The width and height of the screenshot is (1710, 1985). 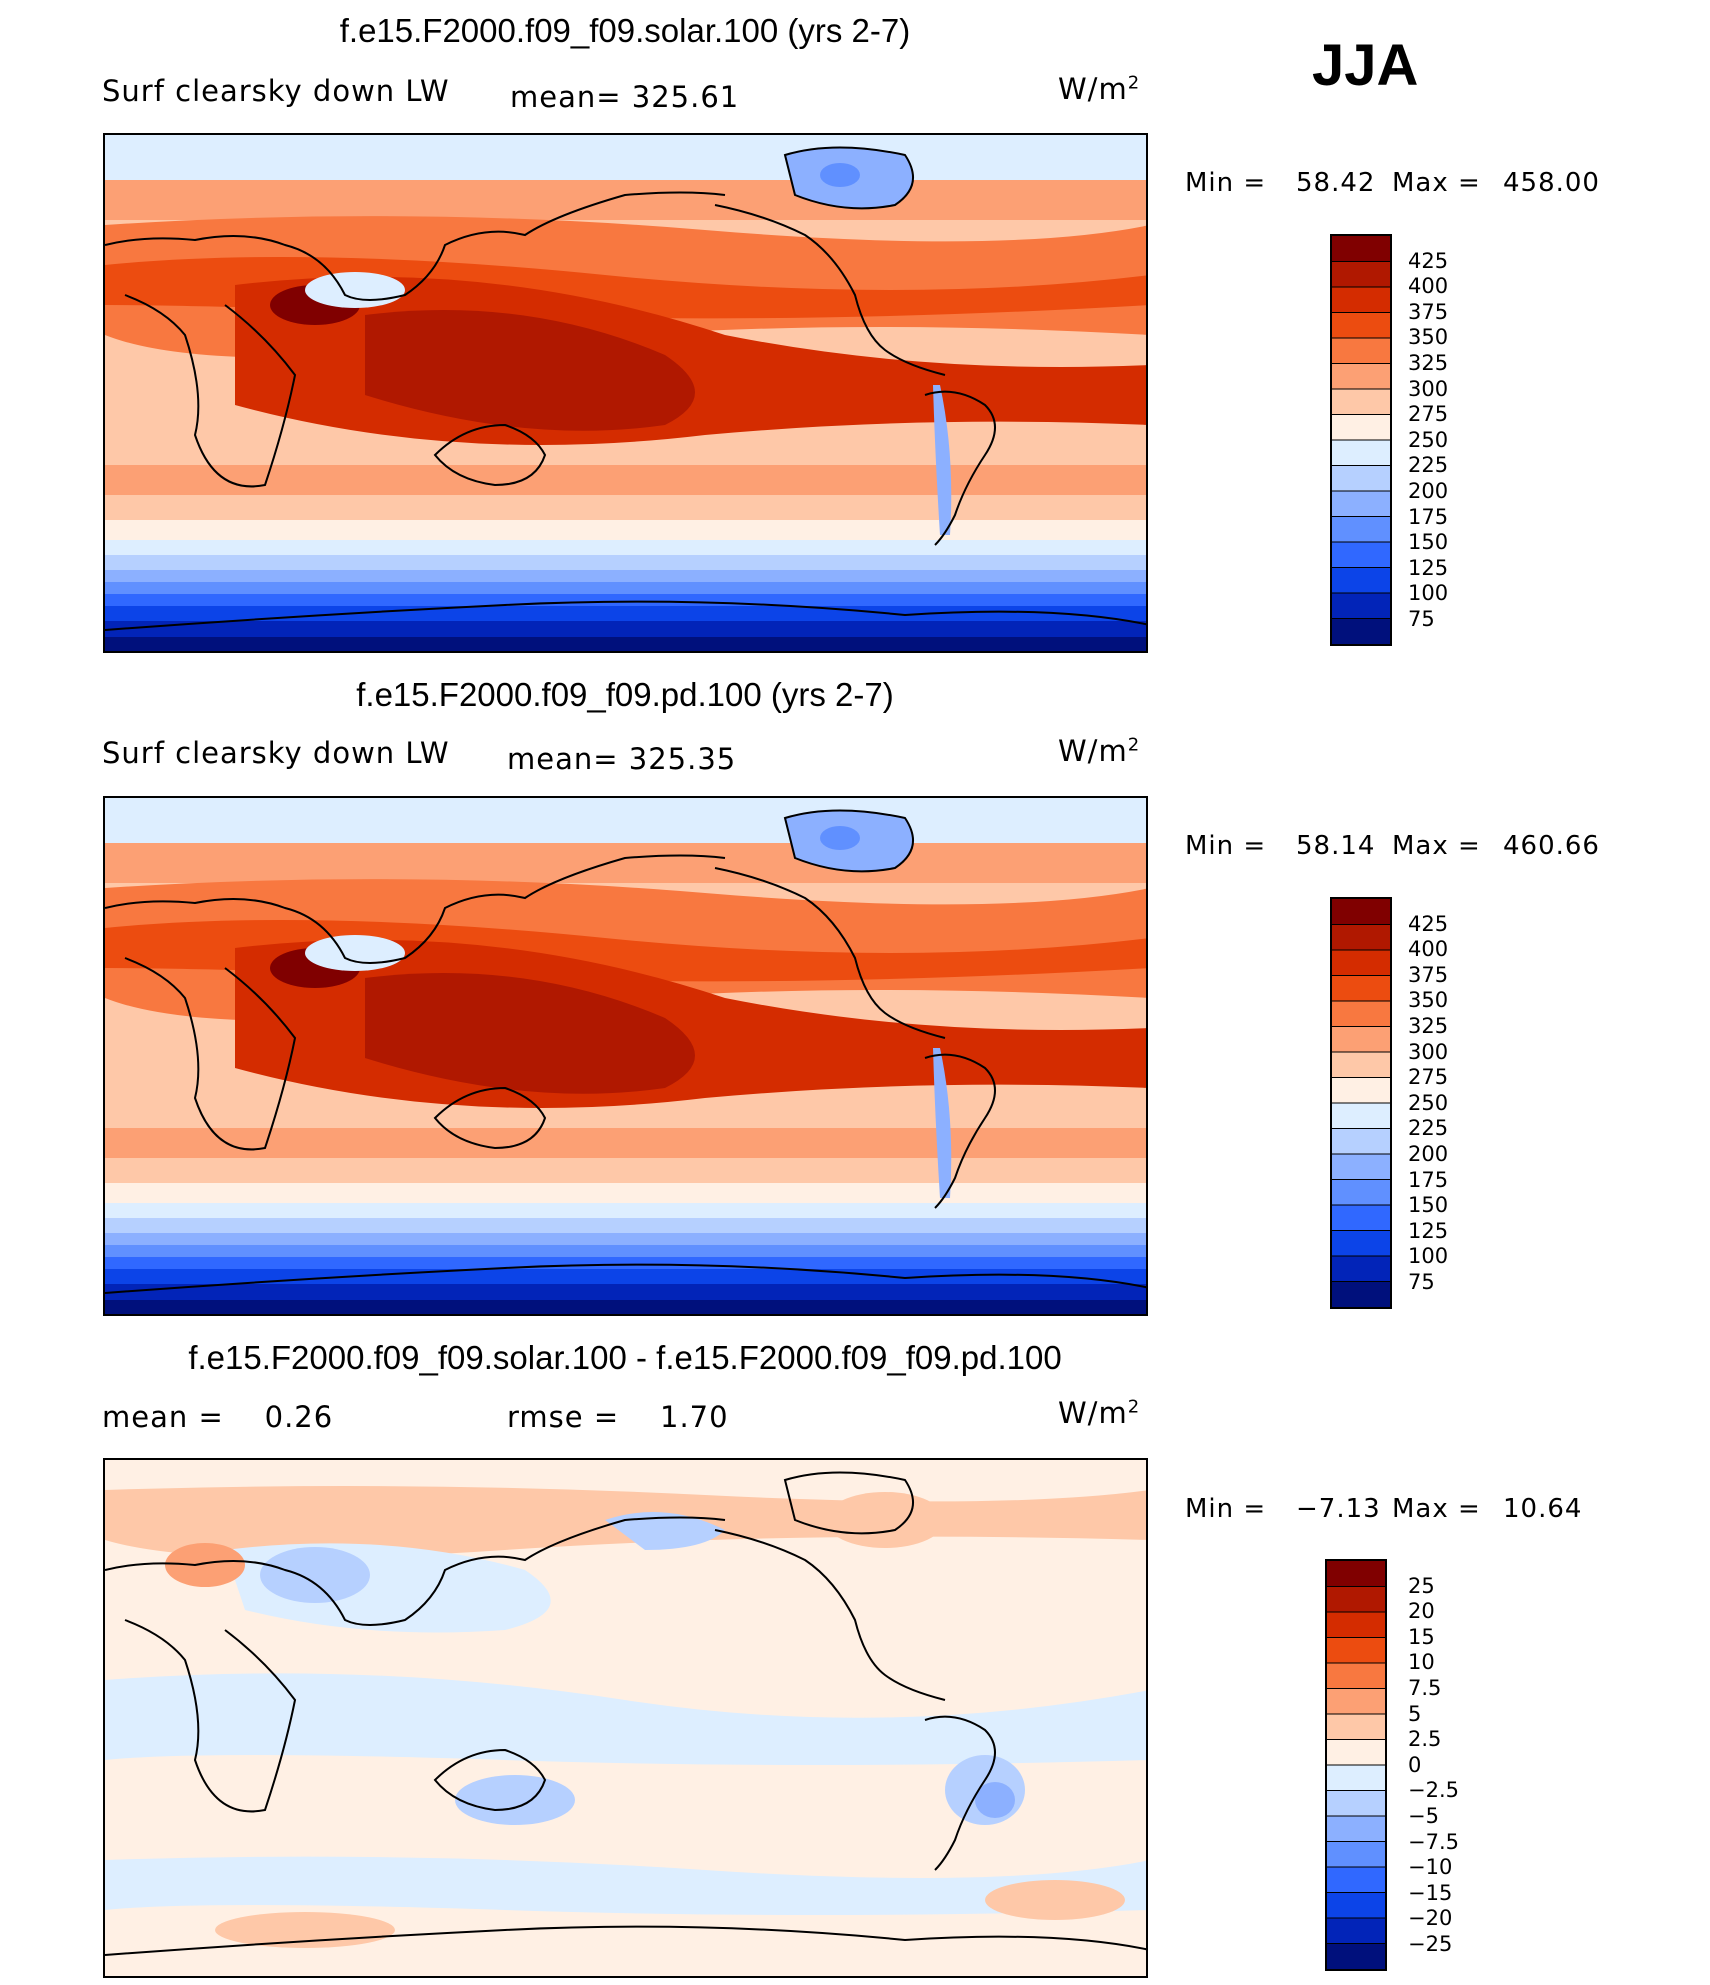 What do you see at coordinates (276, 91) in the screenshot?
I see `panel-1-variable-label: Surf clearsky down LW` at bounding box center [276, 91].